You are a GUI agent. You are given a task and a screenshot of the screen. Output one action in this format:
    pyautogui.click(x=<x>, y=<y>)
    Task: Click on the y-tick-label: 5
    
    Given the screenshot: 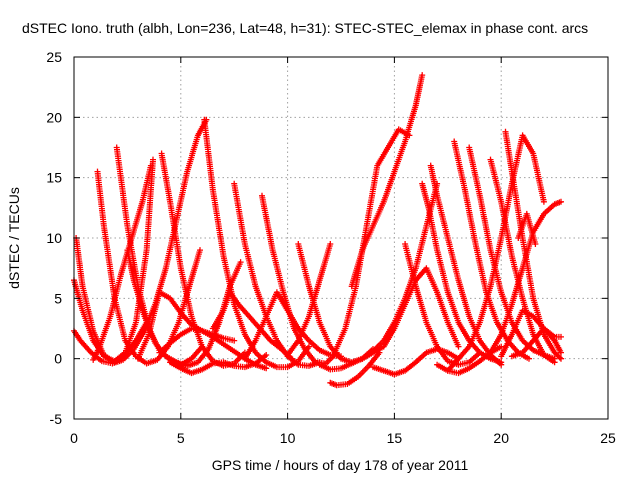 What is the action you would take?
    pyautogui.click(x=58, y=298)
    